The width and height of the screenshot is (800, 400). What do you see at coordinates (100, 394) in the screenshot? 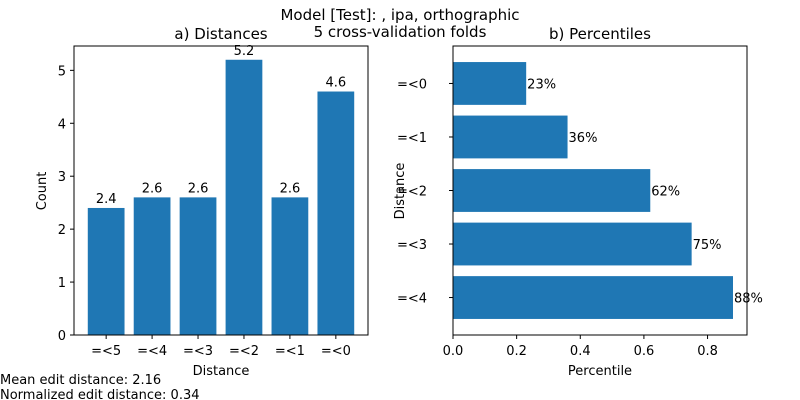
I see `normalized-edit-distance: Normalized edit distance: 0.34` at bounding box center [100, 394].